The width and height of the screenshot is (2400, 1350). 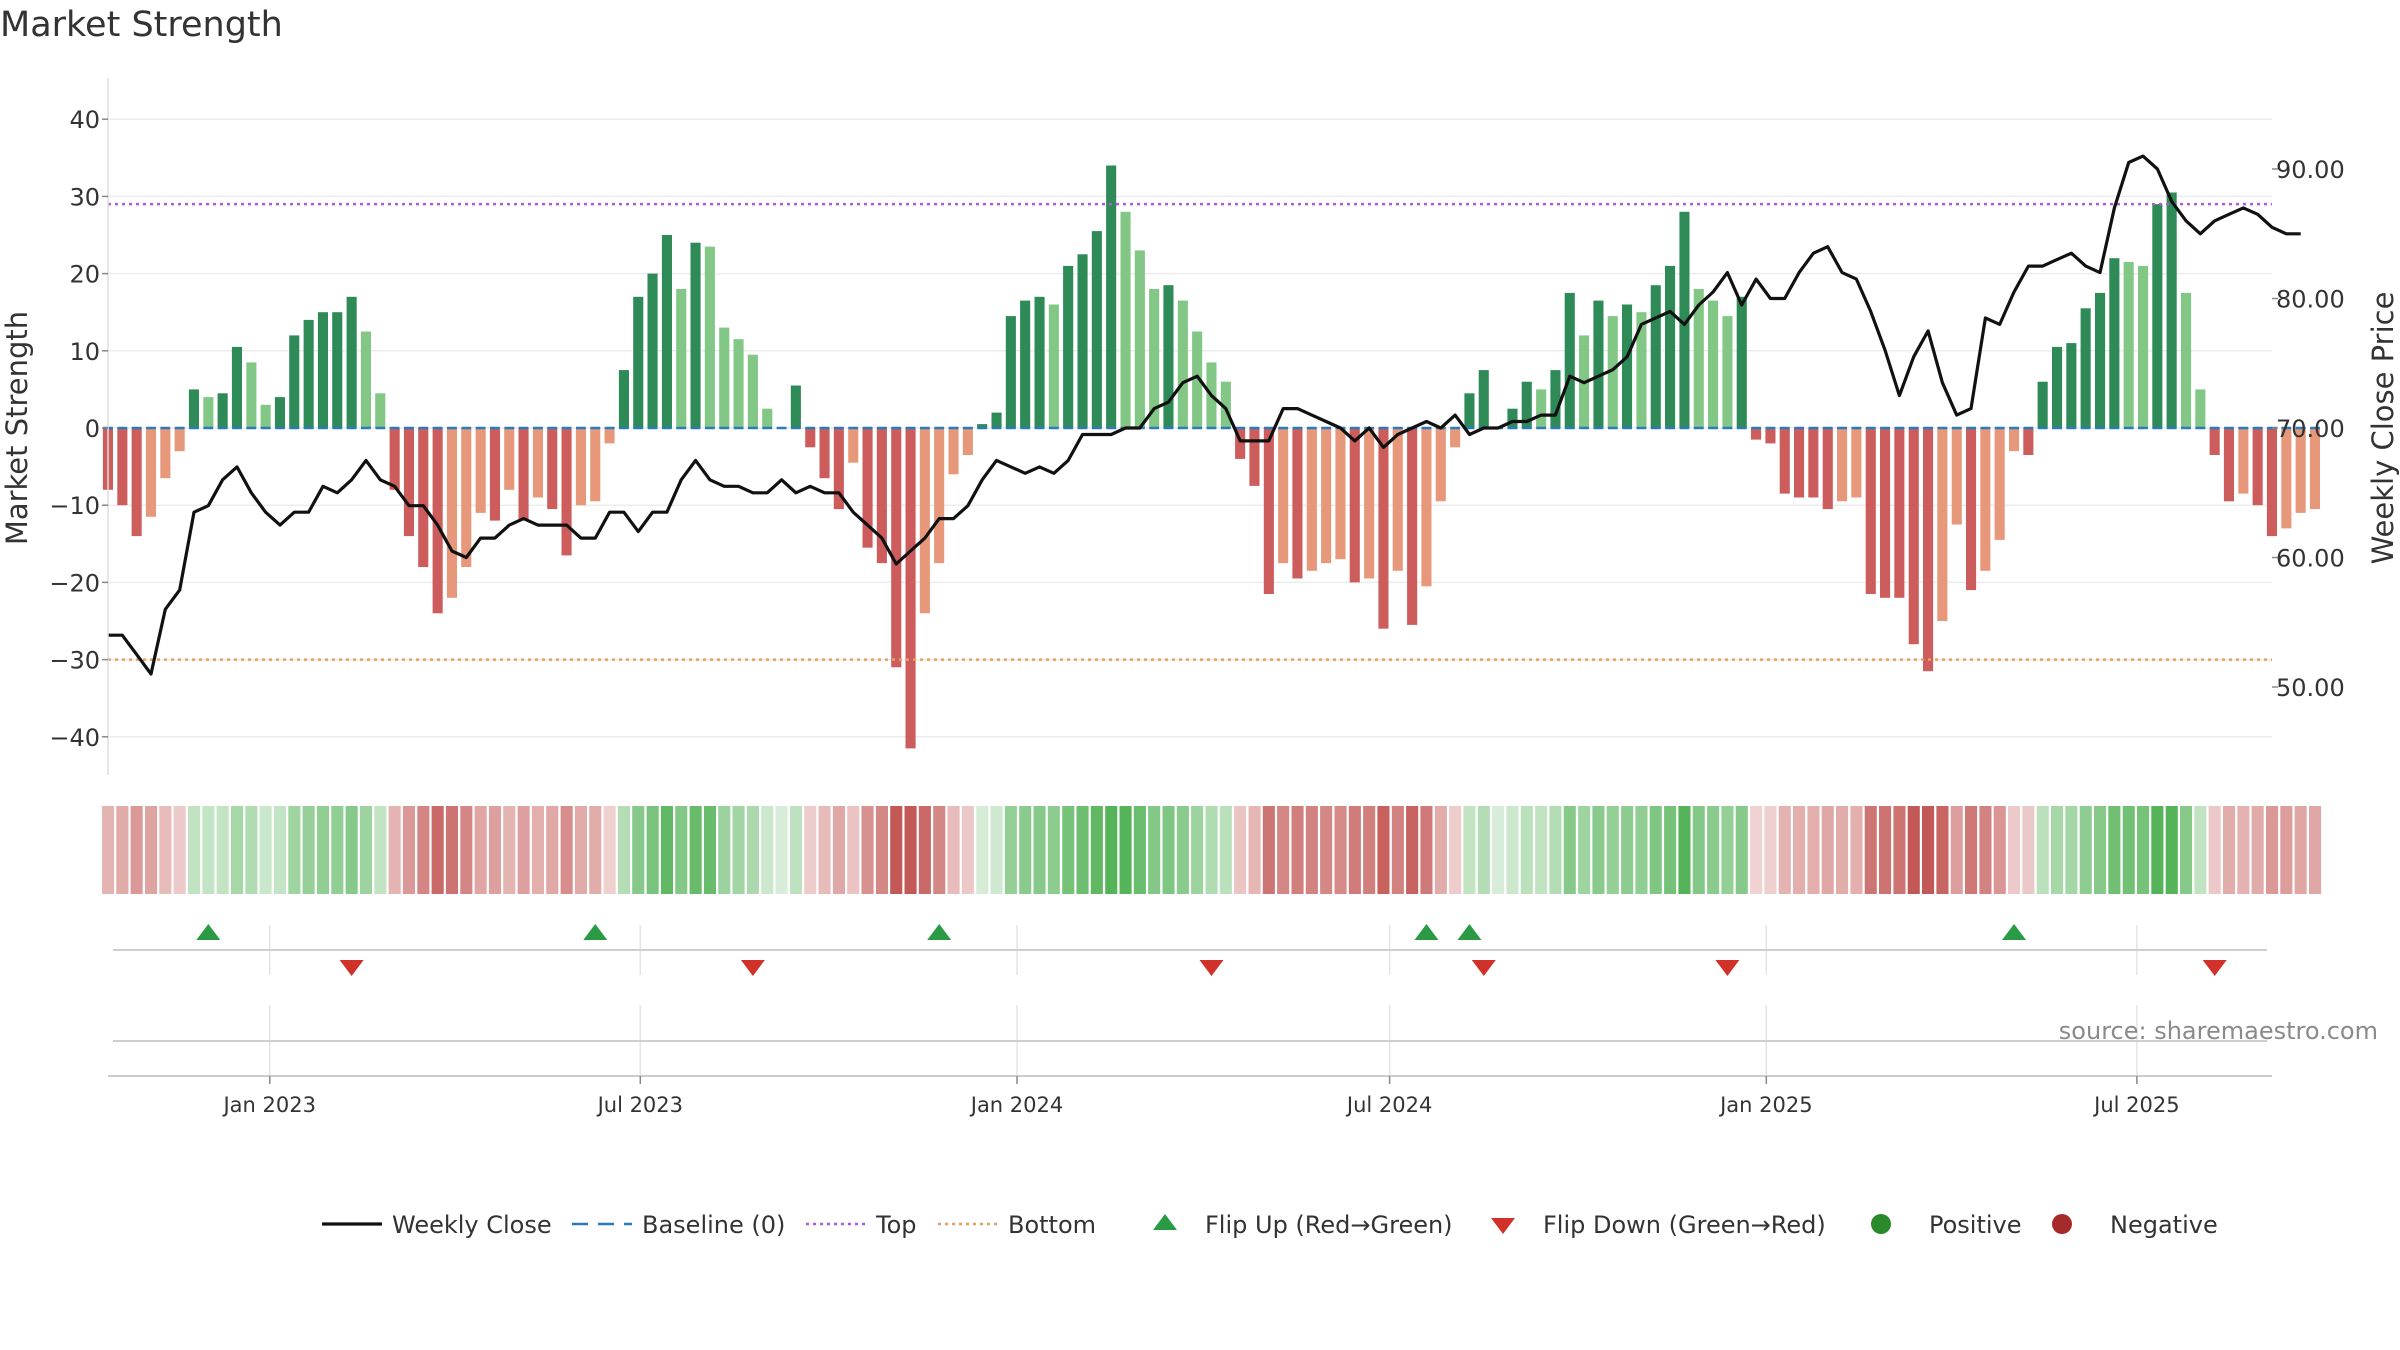 What do you see at coordinates (896, 1225) in the screenshot?
I see `legend-label: Top` at bounding box center [896, 1225].